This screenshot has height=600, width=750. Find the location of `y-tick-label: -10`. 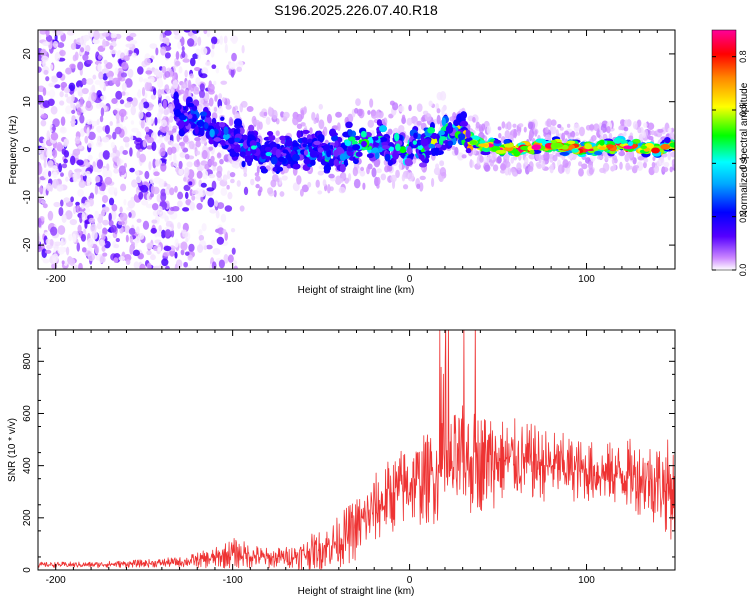

y-tick-label: -10 is located at coordinates (27, 197).